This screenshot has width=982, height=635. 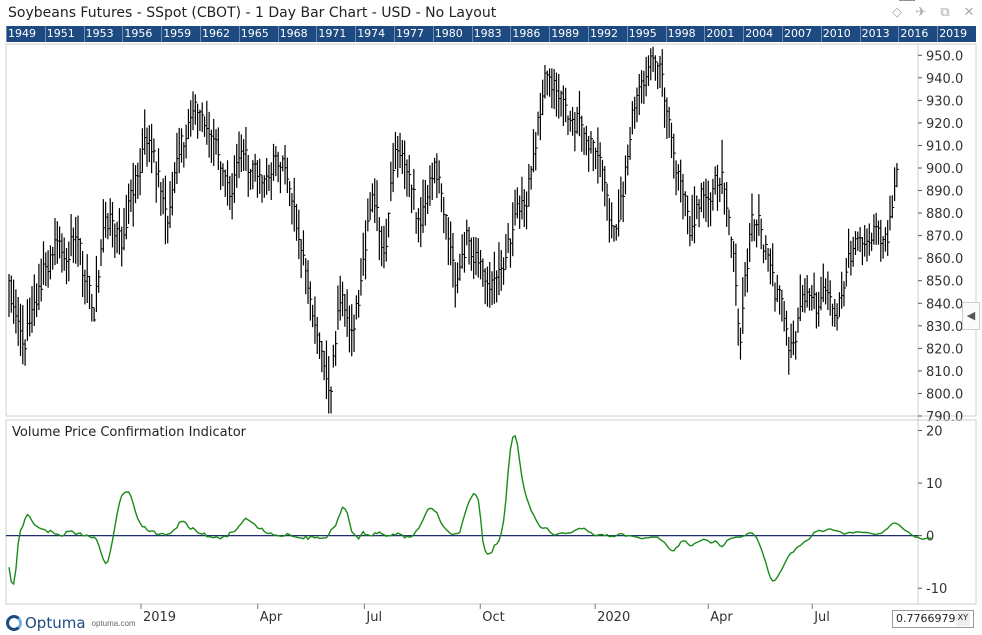 What do you see at coordinates (971, 316) in the screenshot?
I see `collapse-panel-button: ◀` at bounding box center [971, 316].